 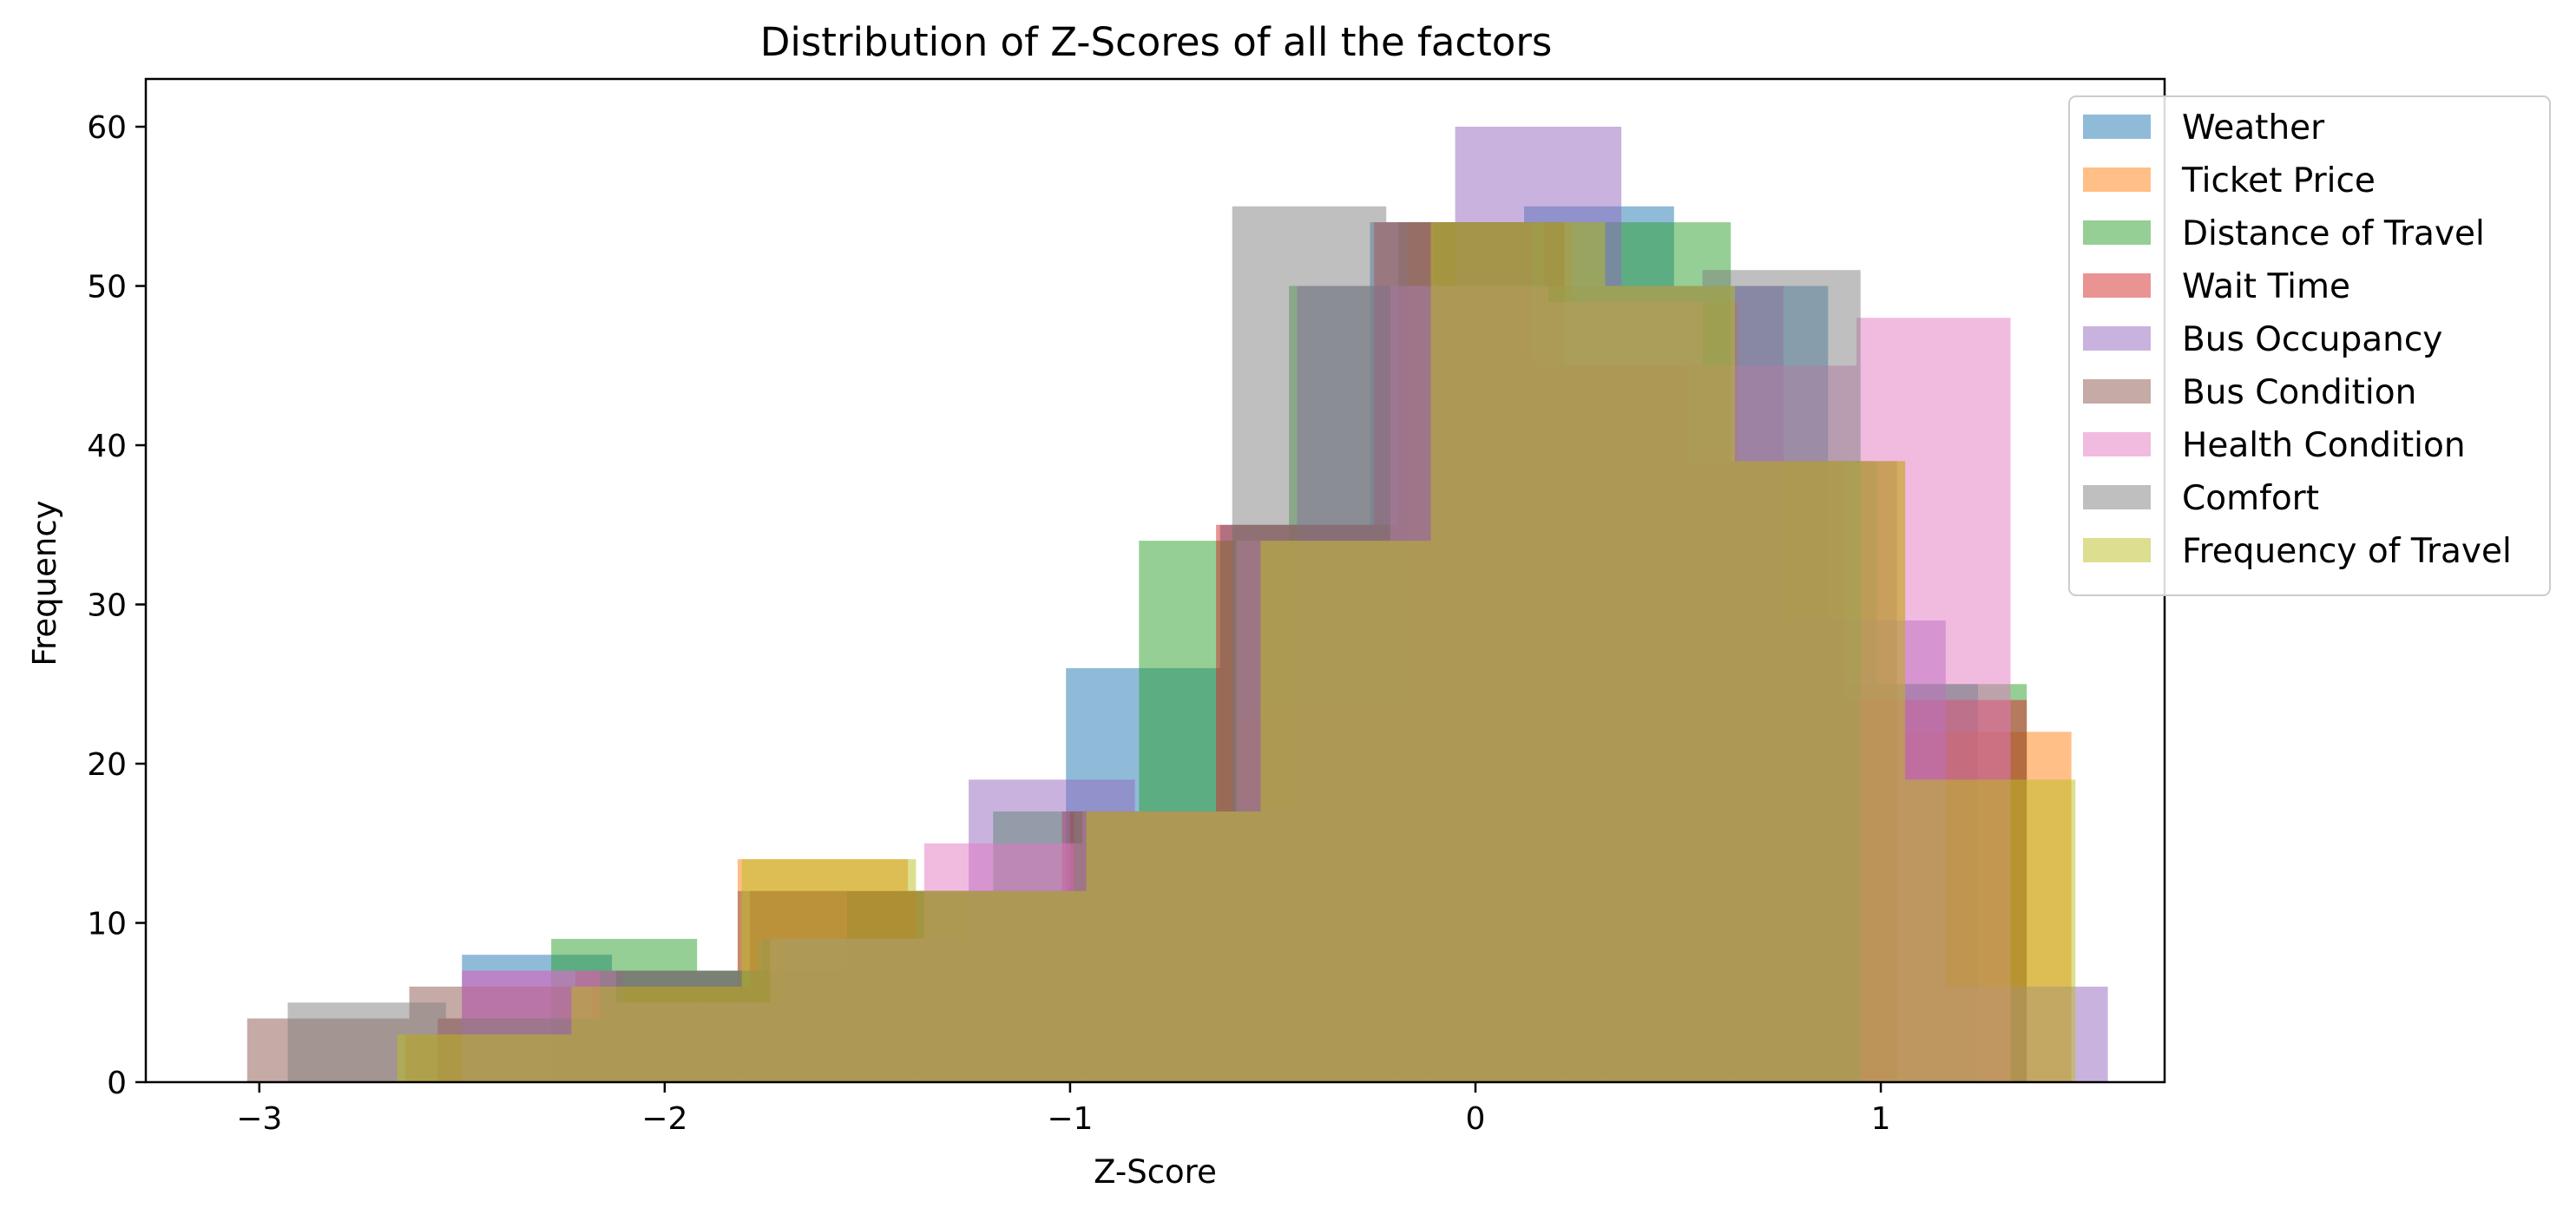 I want to click on legend-label-7: Comfort, so click(x=2250, y=498).